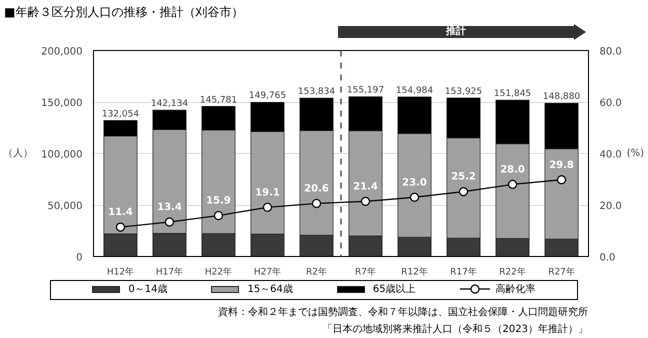 The height and width of the screenshot is (338, 648). I want to click on x-tick-label: R7年, so click(365, 272).